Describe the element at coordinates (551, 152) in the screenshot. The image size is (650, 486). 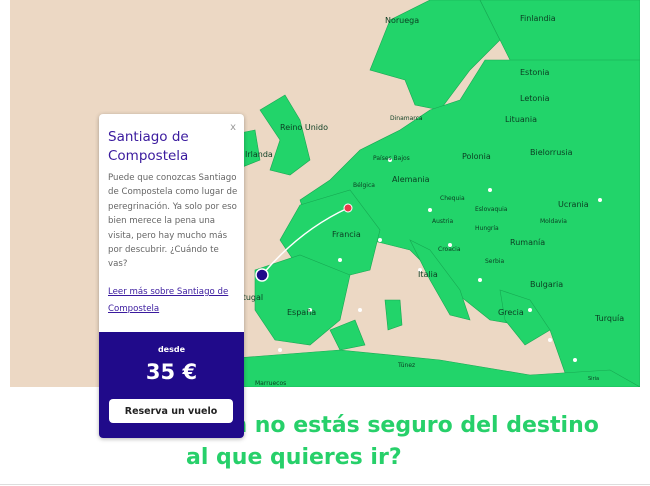
I see `country-label: Bielorrusia` at that location.